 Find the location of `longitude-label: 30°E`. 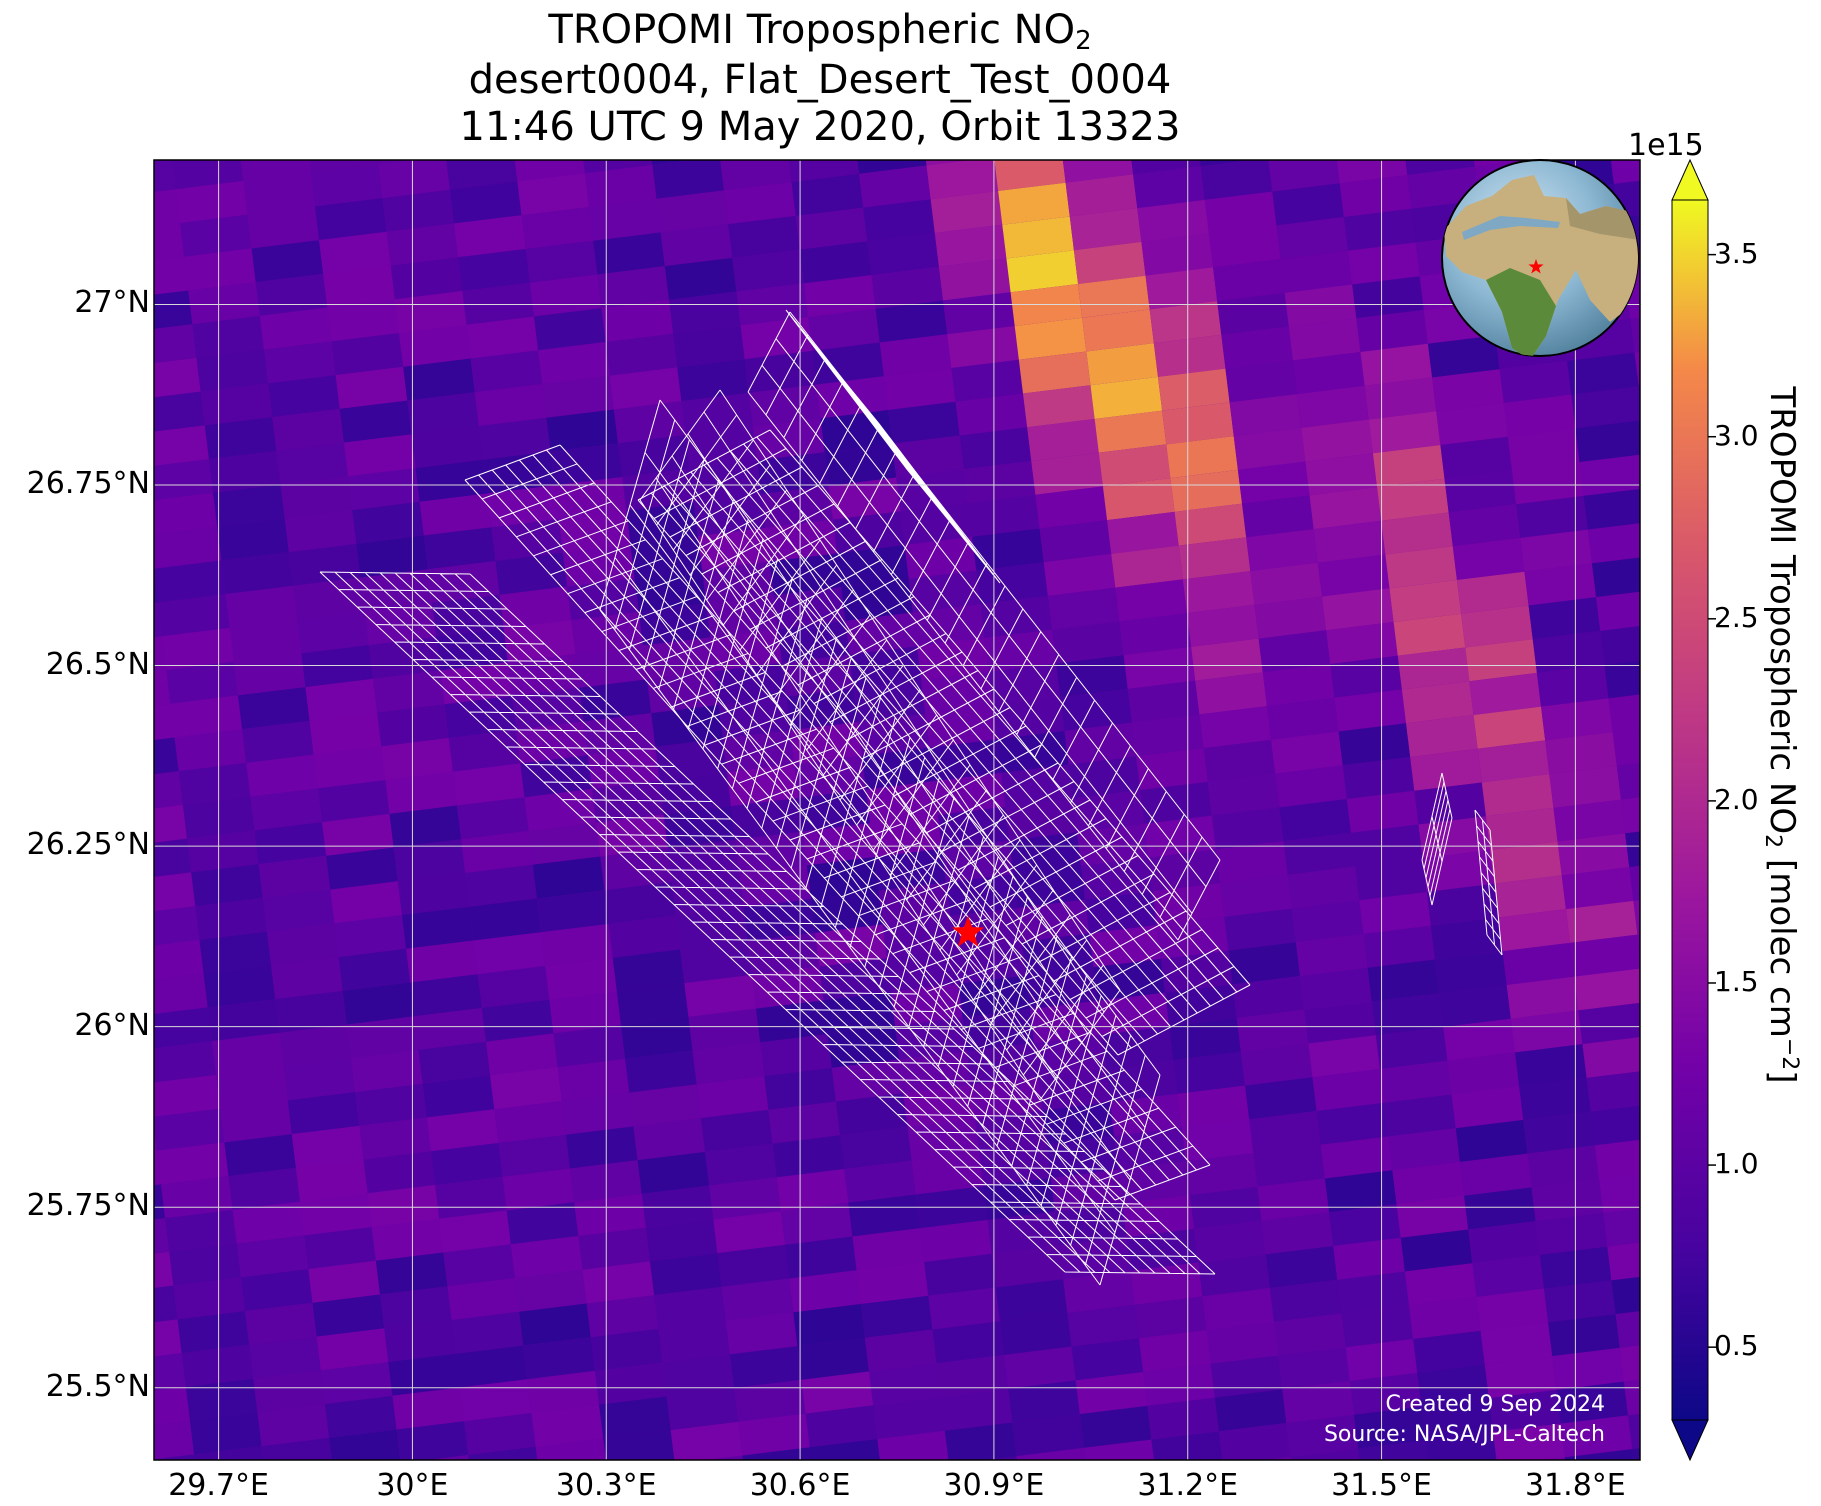

longitude-label: 30°E is located at coordinates (412, 1485).